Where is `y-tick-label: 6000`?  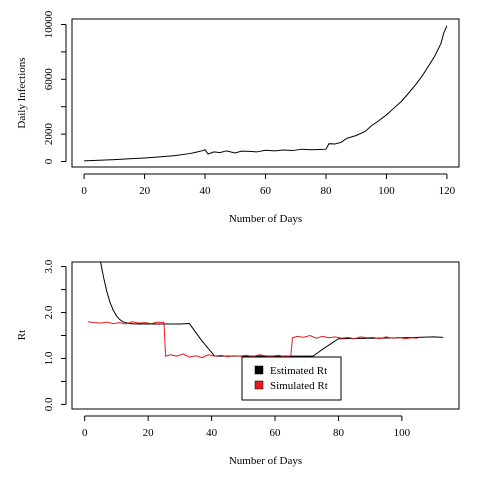 y-tick-label: 6000 is located at coordinates (49, 79).